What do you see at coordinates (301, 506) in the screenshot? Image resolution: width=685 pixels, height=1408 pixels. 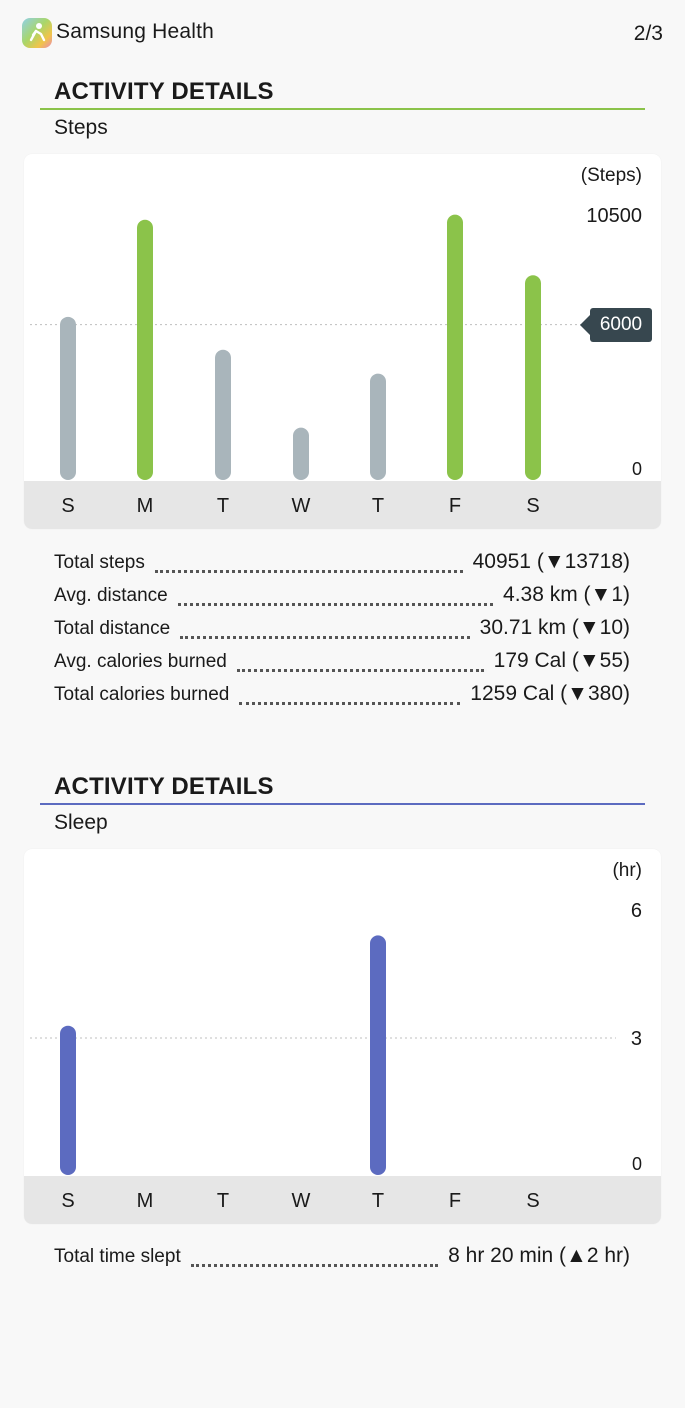 I see `steps-day-label: W` at bounding box center [301, 506].